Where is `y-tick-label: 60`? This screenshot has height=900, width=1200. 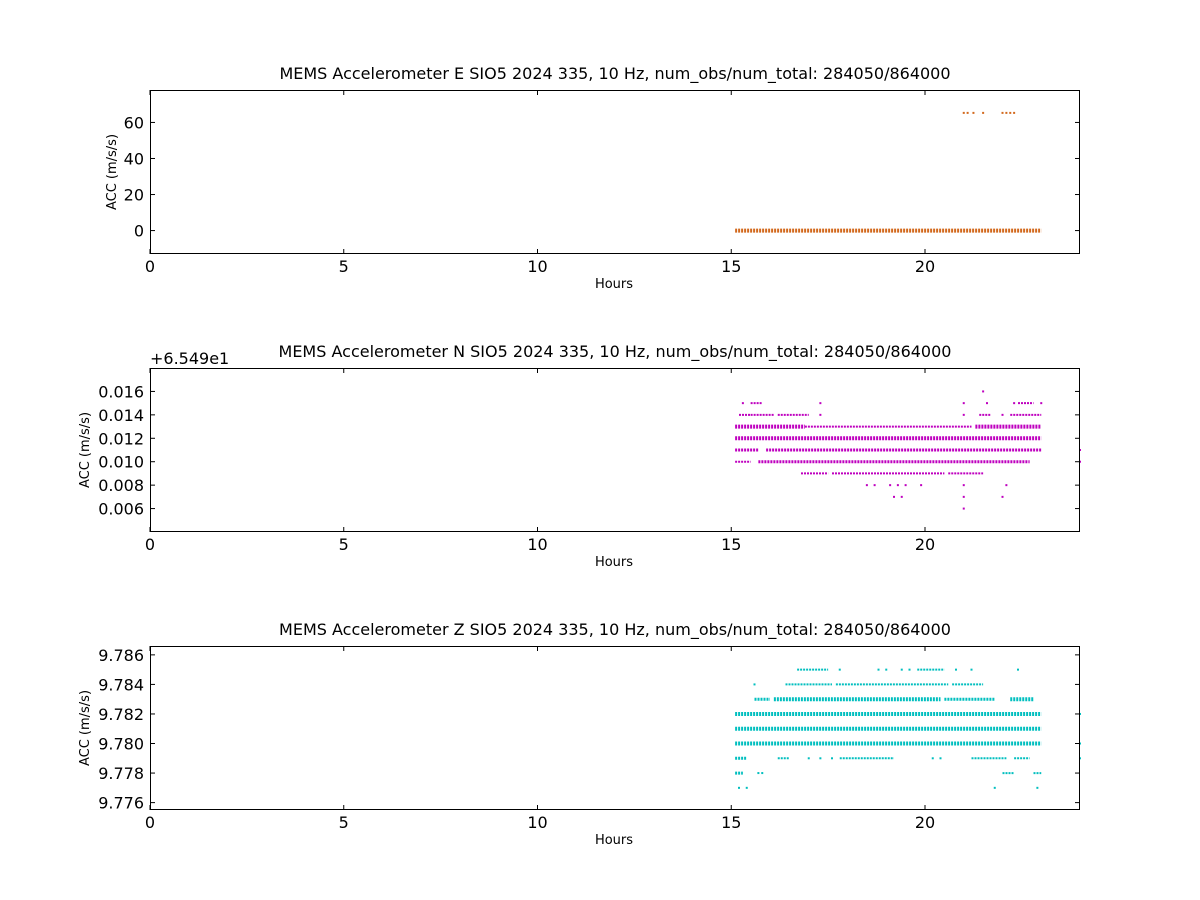
y-tick-label: 60 is located at coordinates (134, 122).